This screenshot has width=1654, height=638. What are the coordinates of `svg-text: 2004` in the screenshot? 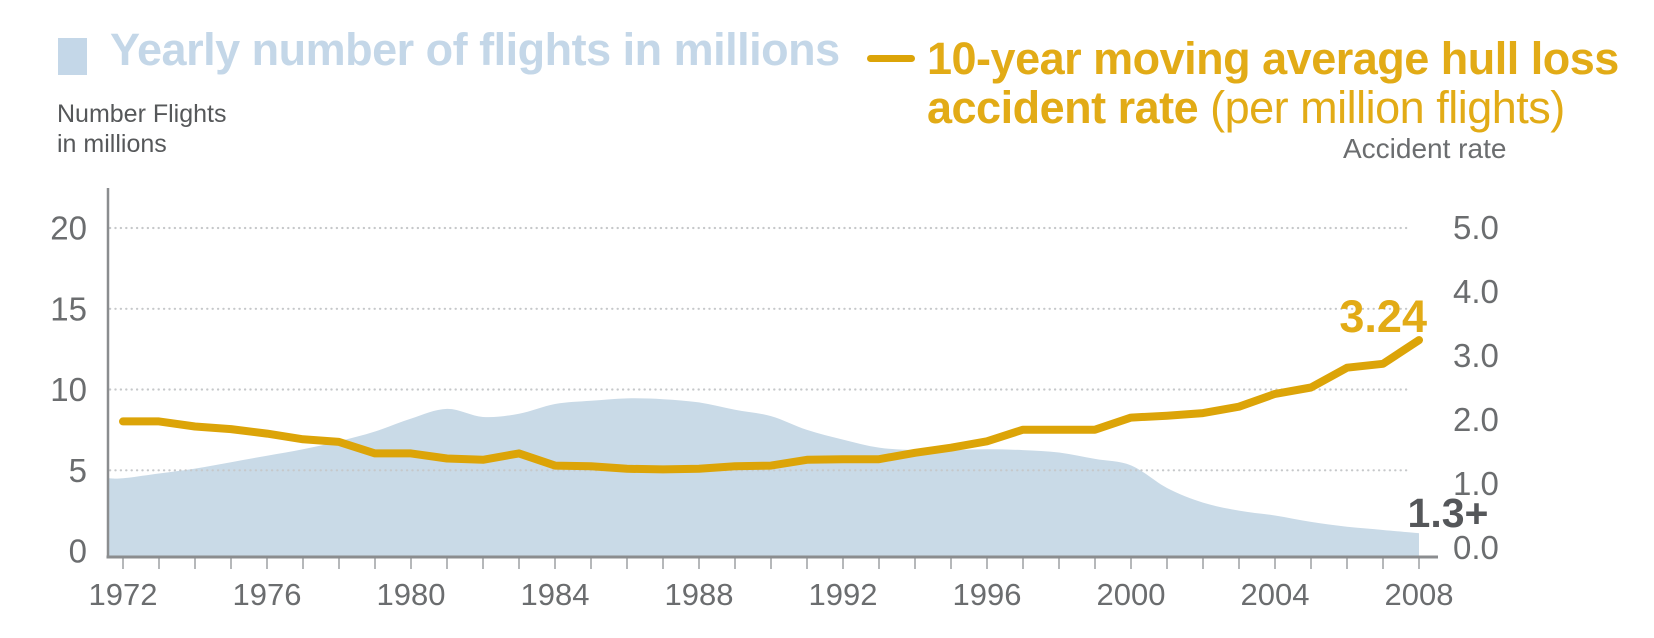 It's located at (1275, 594).